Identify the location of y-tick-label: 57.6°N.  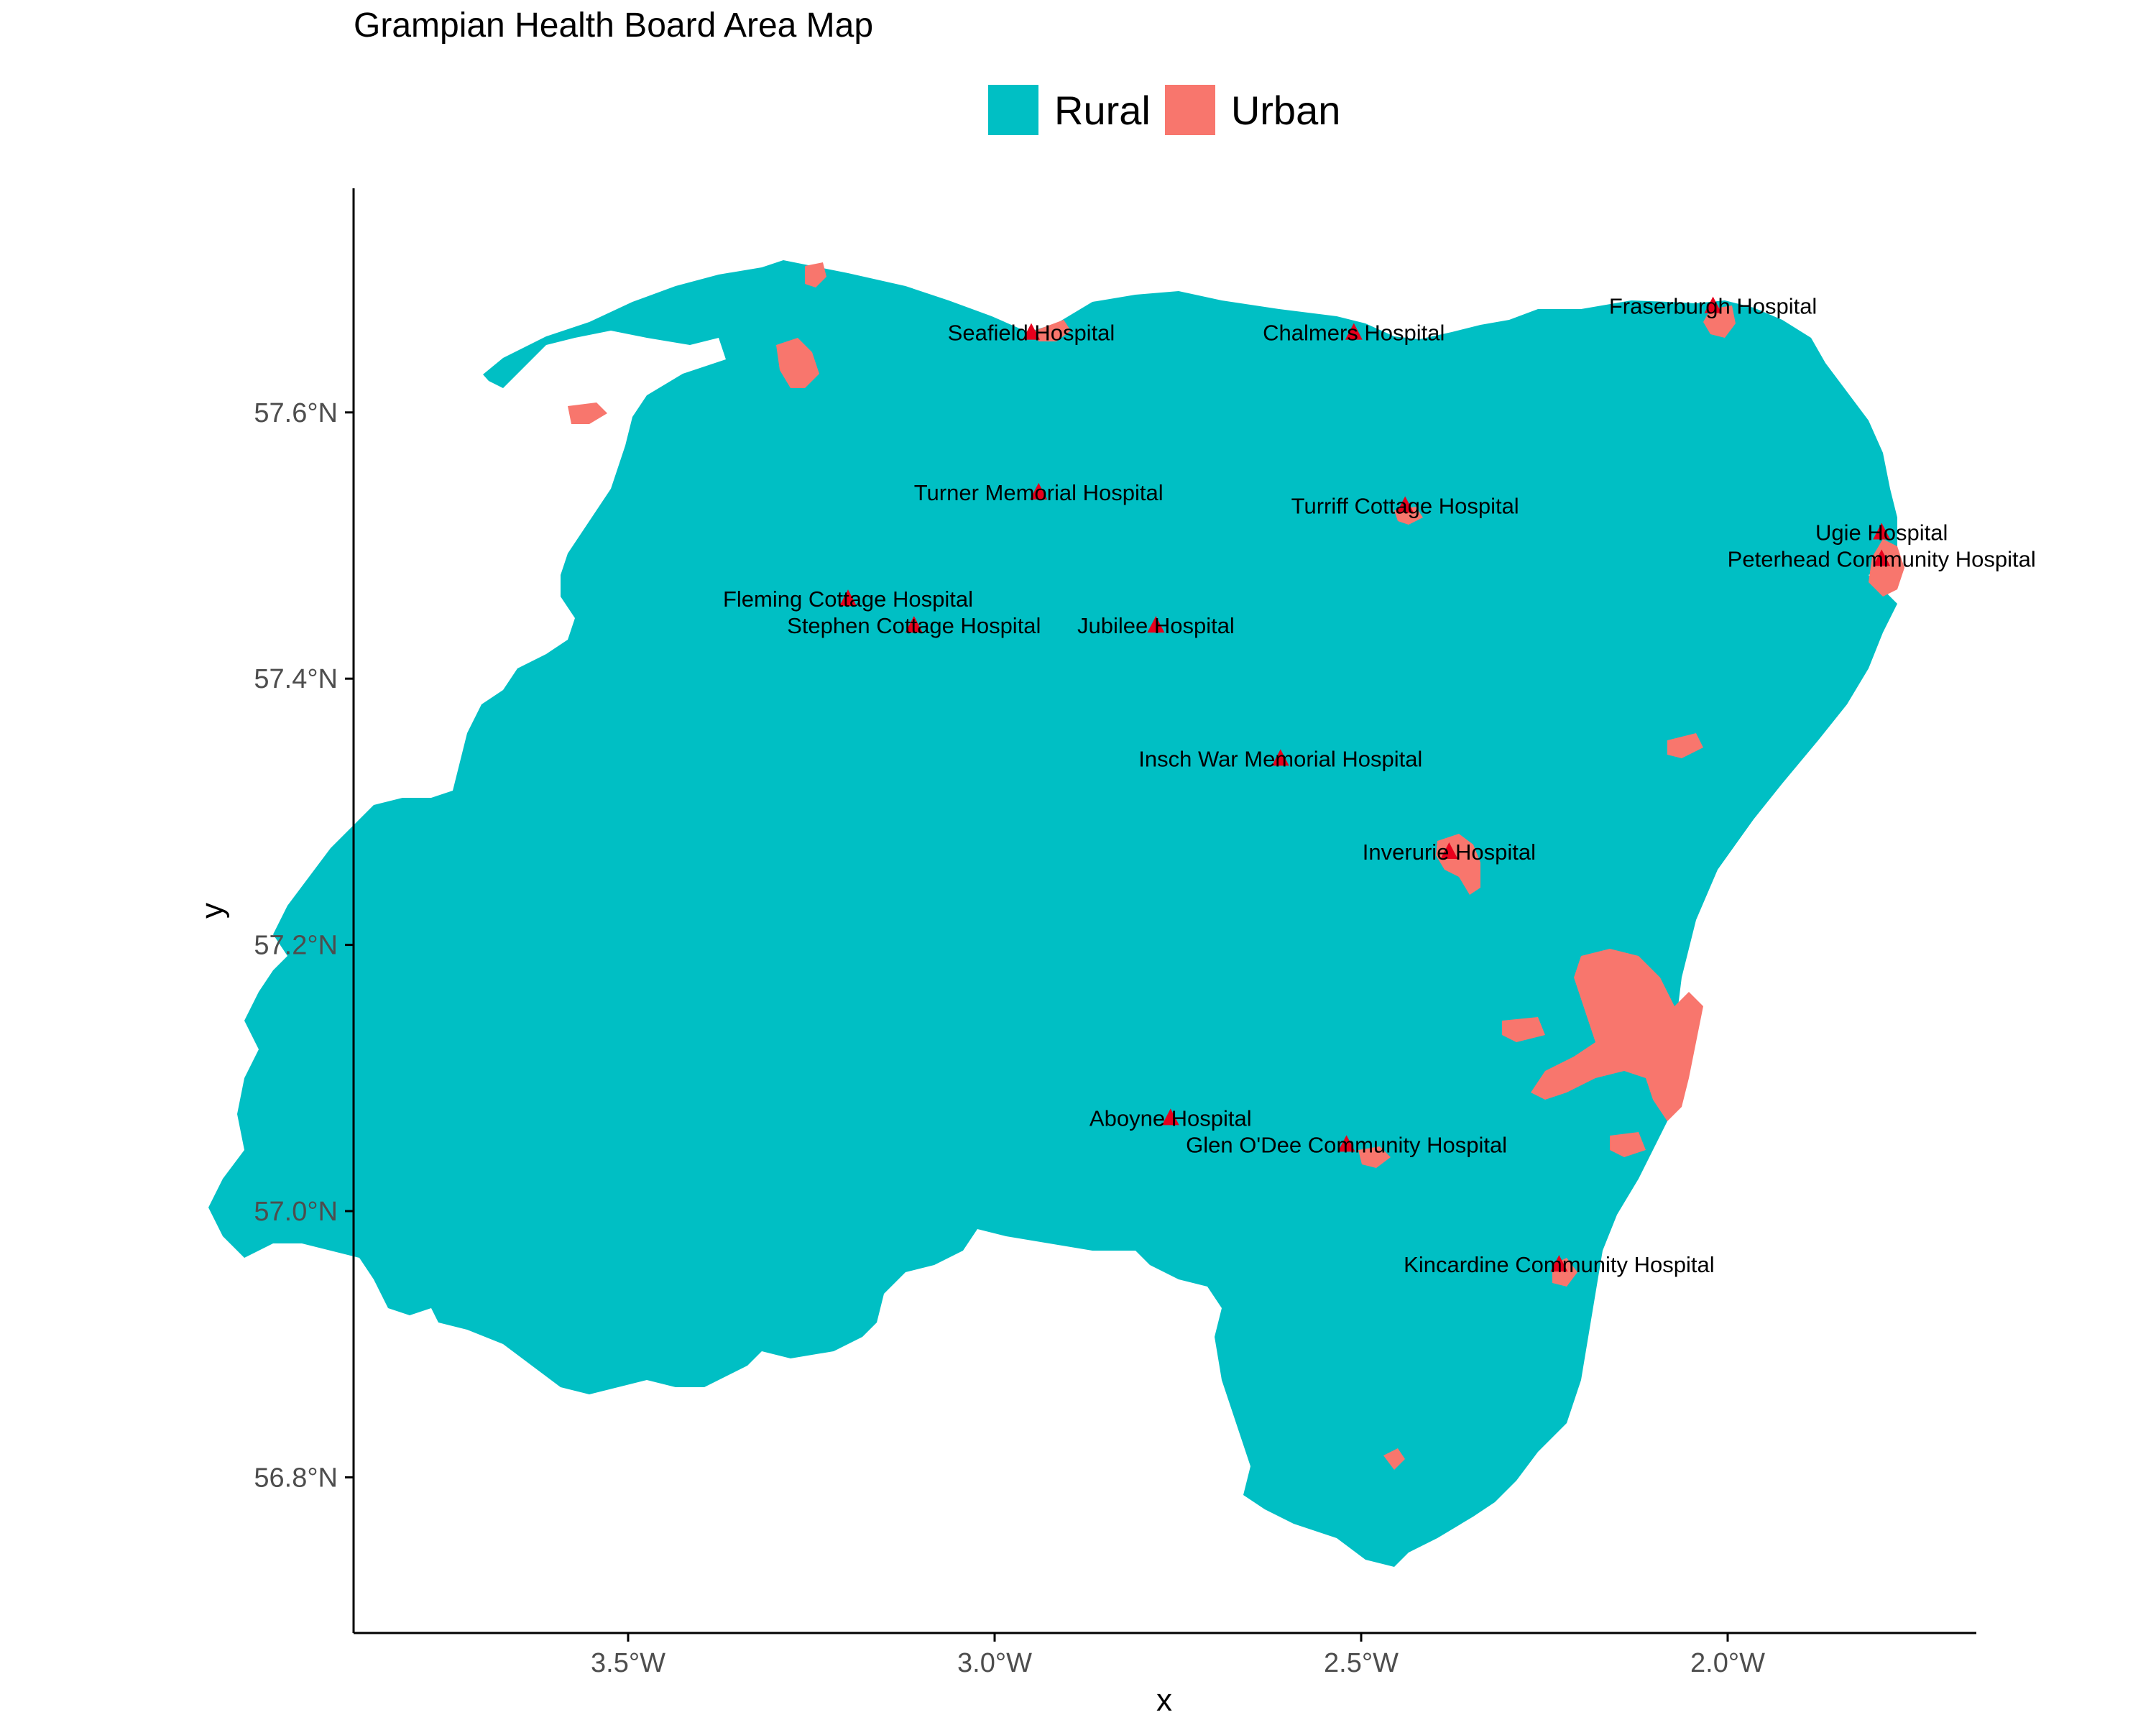
(296, 413).